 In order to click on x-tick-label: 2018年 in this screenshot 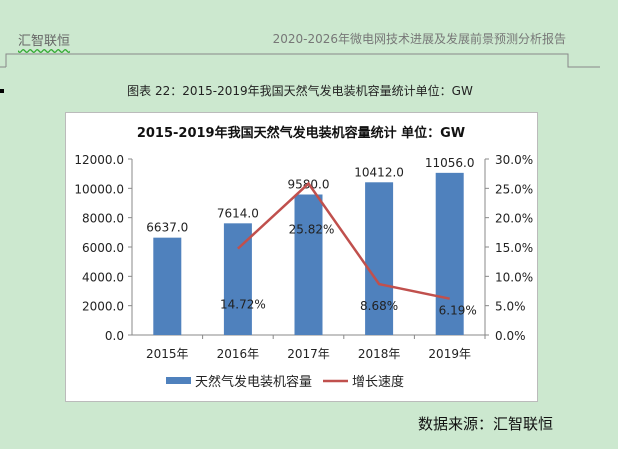, I will do `click(379, 354)`.